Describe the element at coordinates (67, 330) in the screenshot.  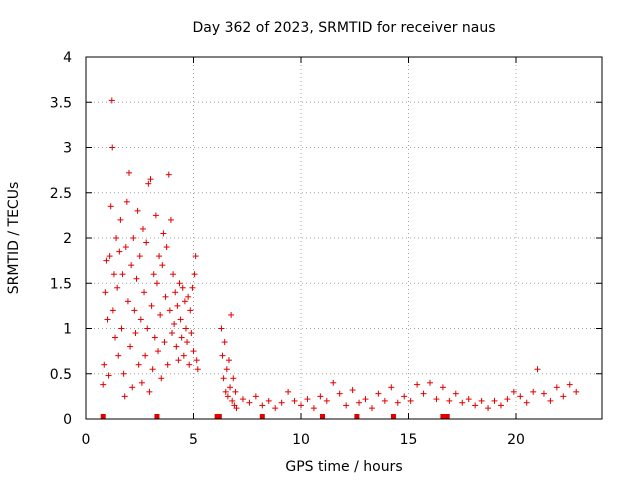
I see `y-tick-label: 1` at that location.